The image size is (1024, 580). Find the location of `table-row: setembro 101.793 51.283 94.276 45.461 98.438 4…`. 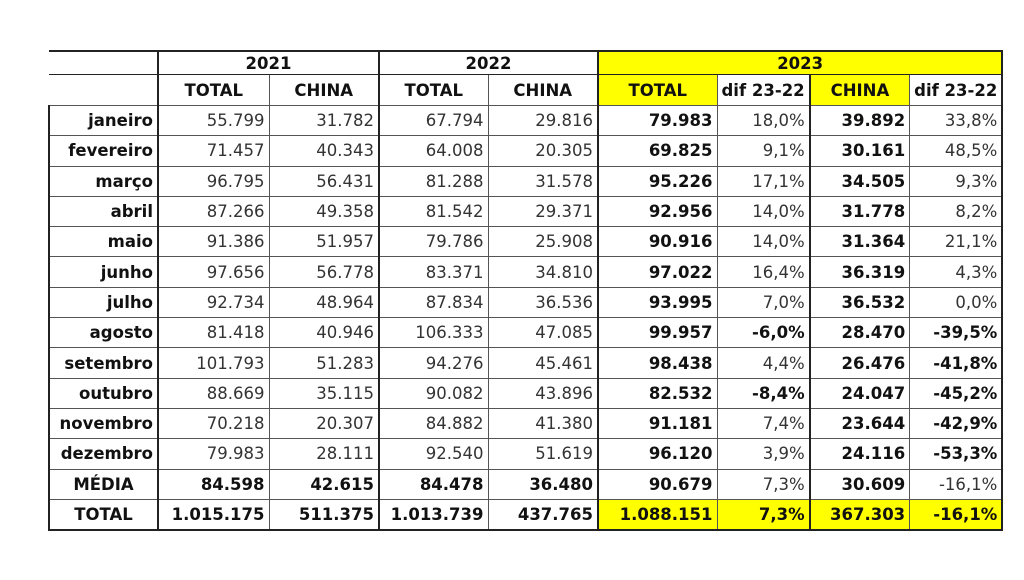

table-row: setembro 101.793 51.283 94.276 45.461 98.438 4… is located at coordinates (526, 363).